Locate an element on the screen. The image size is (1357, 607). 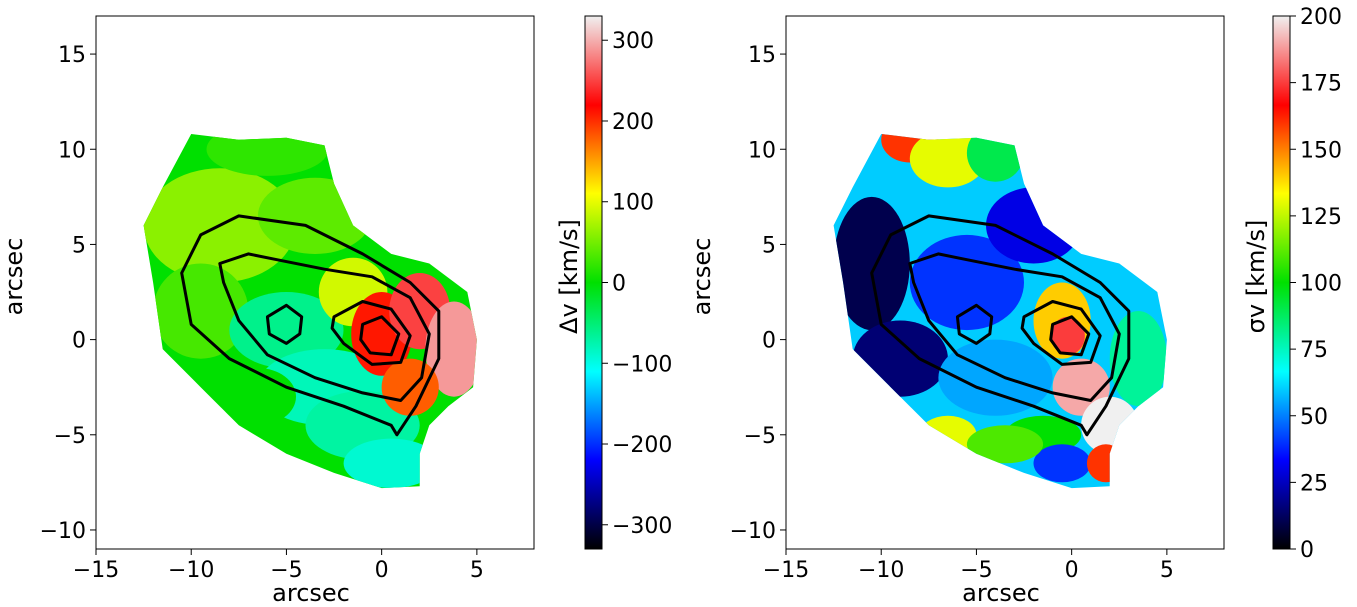
colorbar-tick-label: 300 is located at coordinates (633, 41).